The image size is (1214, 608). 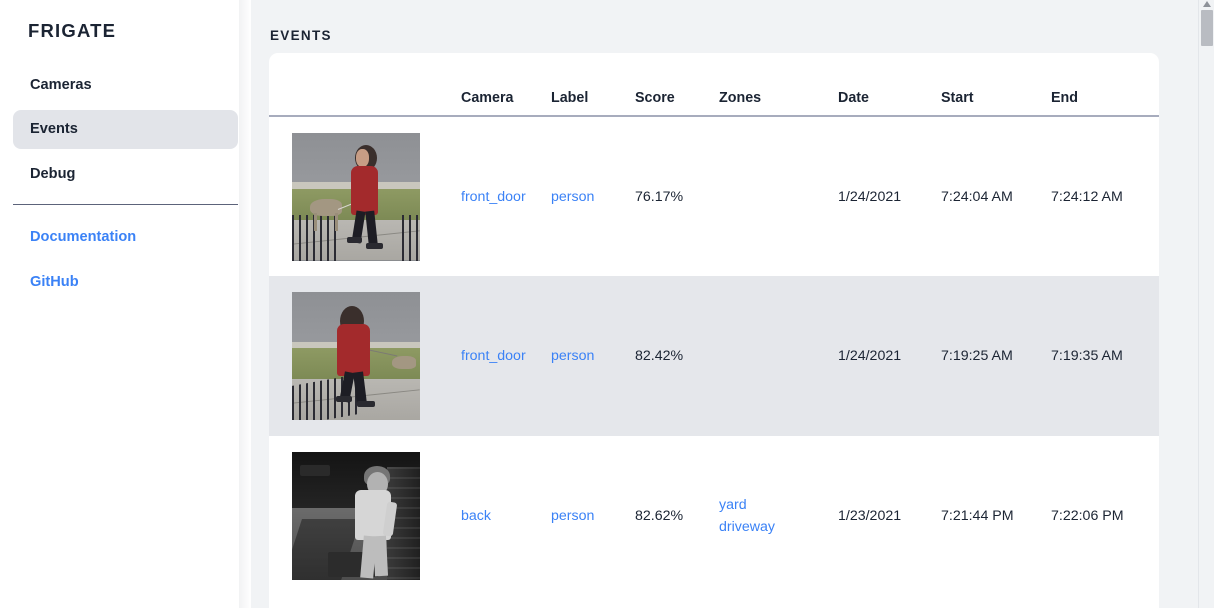 What do you see at coordinates (1087, 516) in the screenshot?
I see `event-end-cell: 7:22:06 PM` at bounding box center [1087, 516].